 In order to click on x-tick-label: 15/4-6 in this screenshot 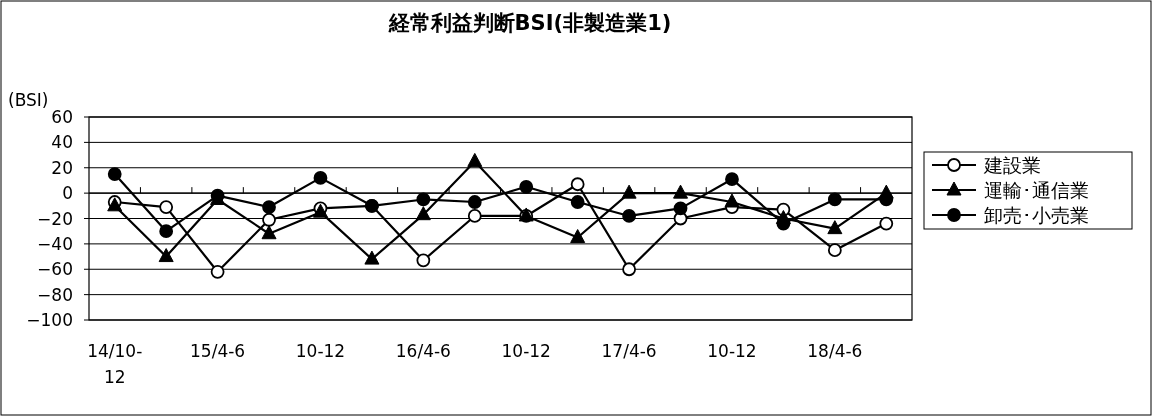, I will do `click(218, 351)`.